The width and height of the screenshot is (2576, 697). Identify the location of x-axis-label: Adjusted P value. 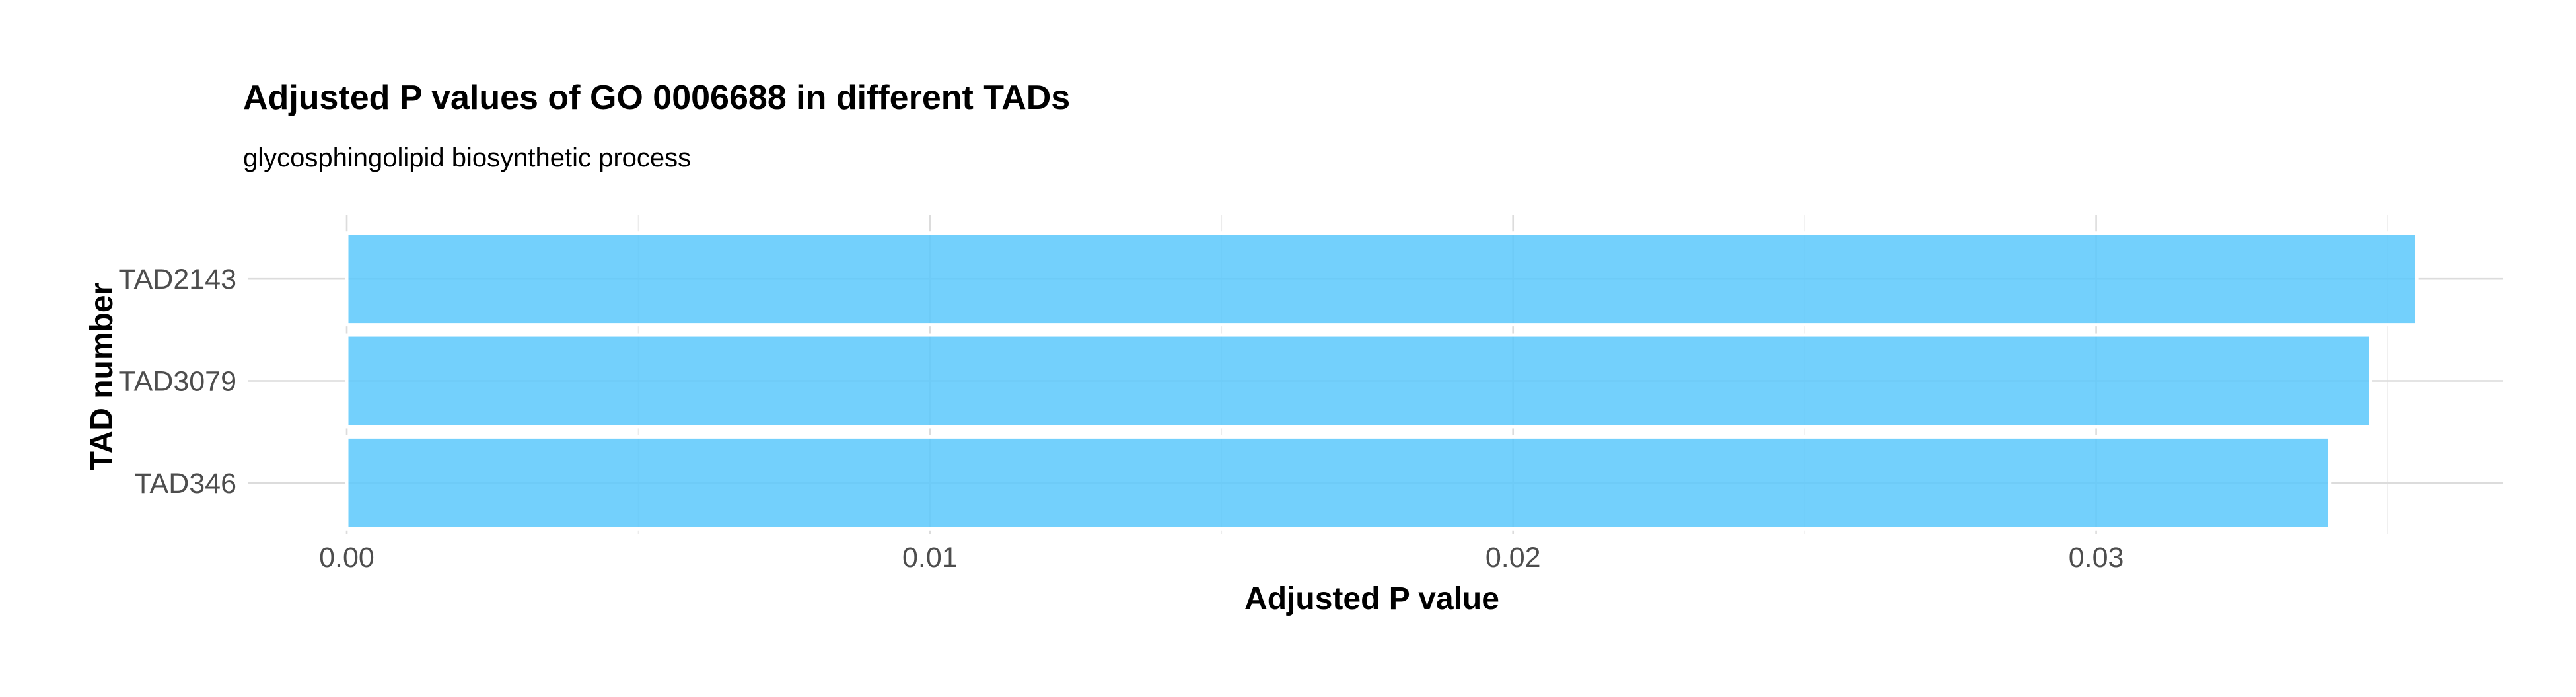
(1372, 598).